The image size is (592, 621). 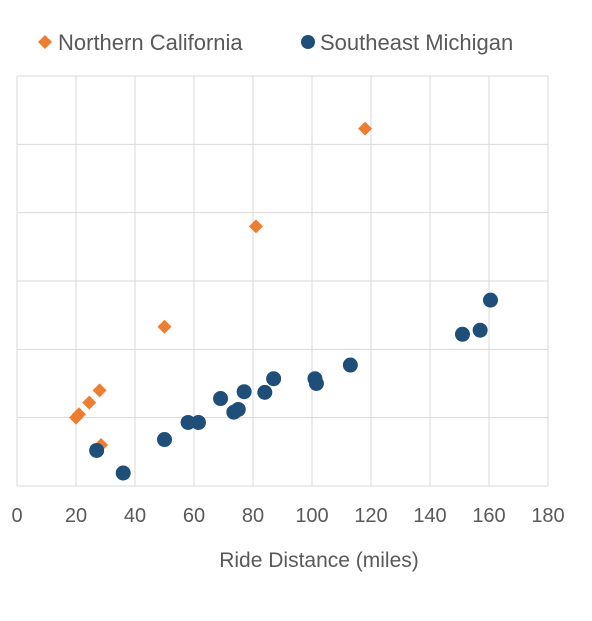 I want to click on legend-circle-marker, so click(x=308, y=42).